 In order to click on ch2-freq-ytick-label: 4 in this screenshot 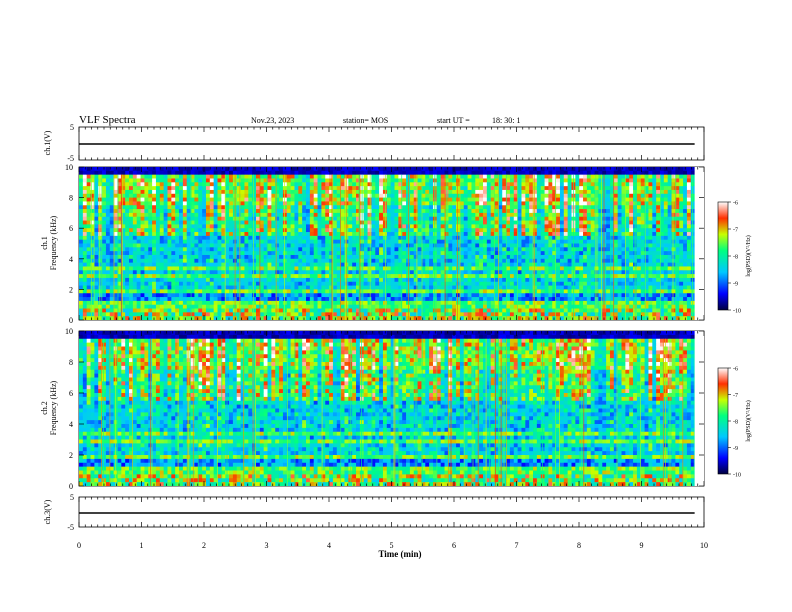, I will do `click(71, 424)`.